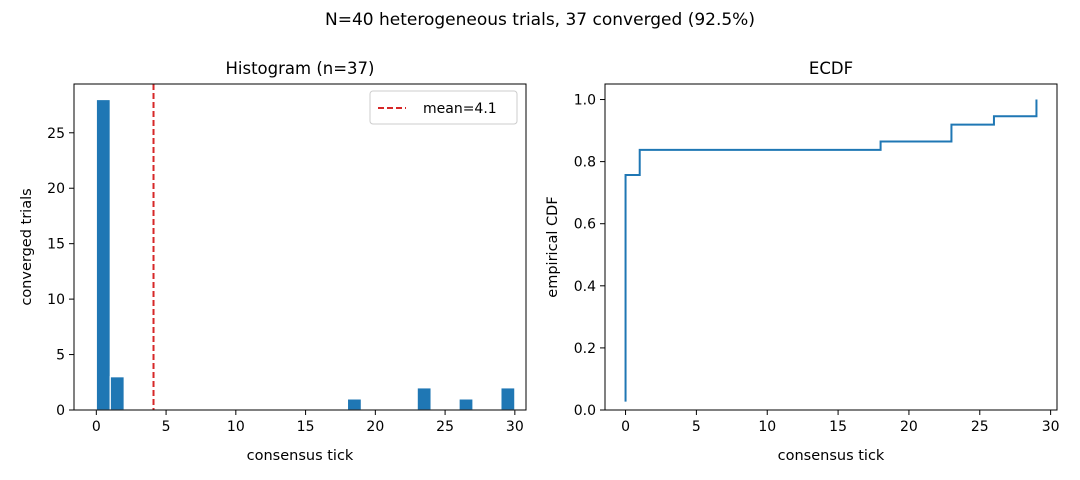 The image size is (1080, 480). What do you see at coordinates (585, 411) in the screenshot?
I see `y-tick-label: 0.0` at bounding box center [585, 411].